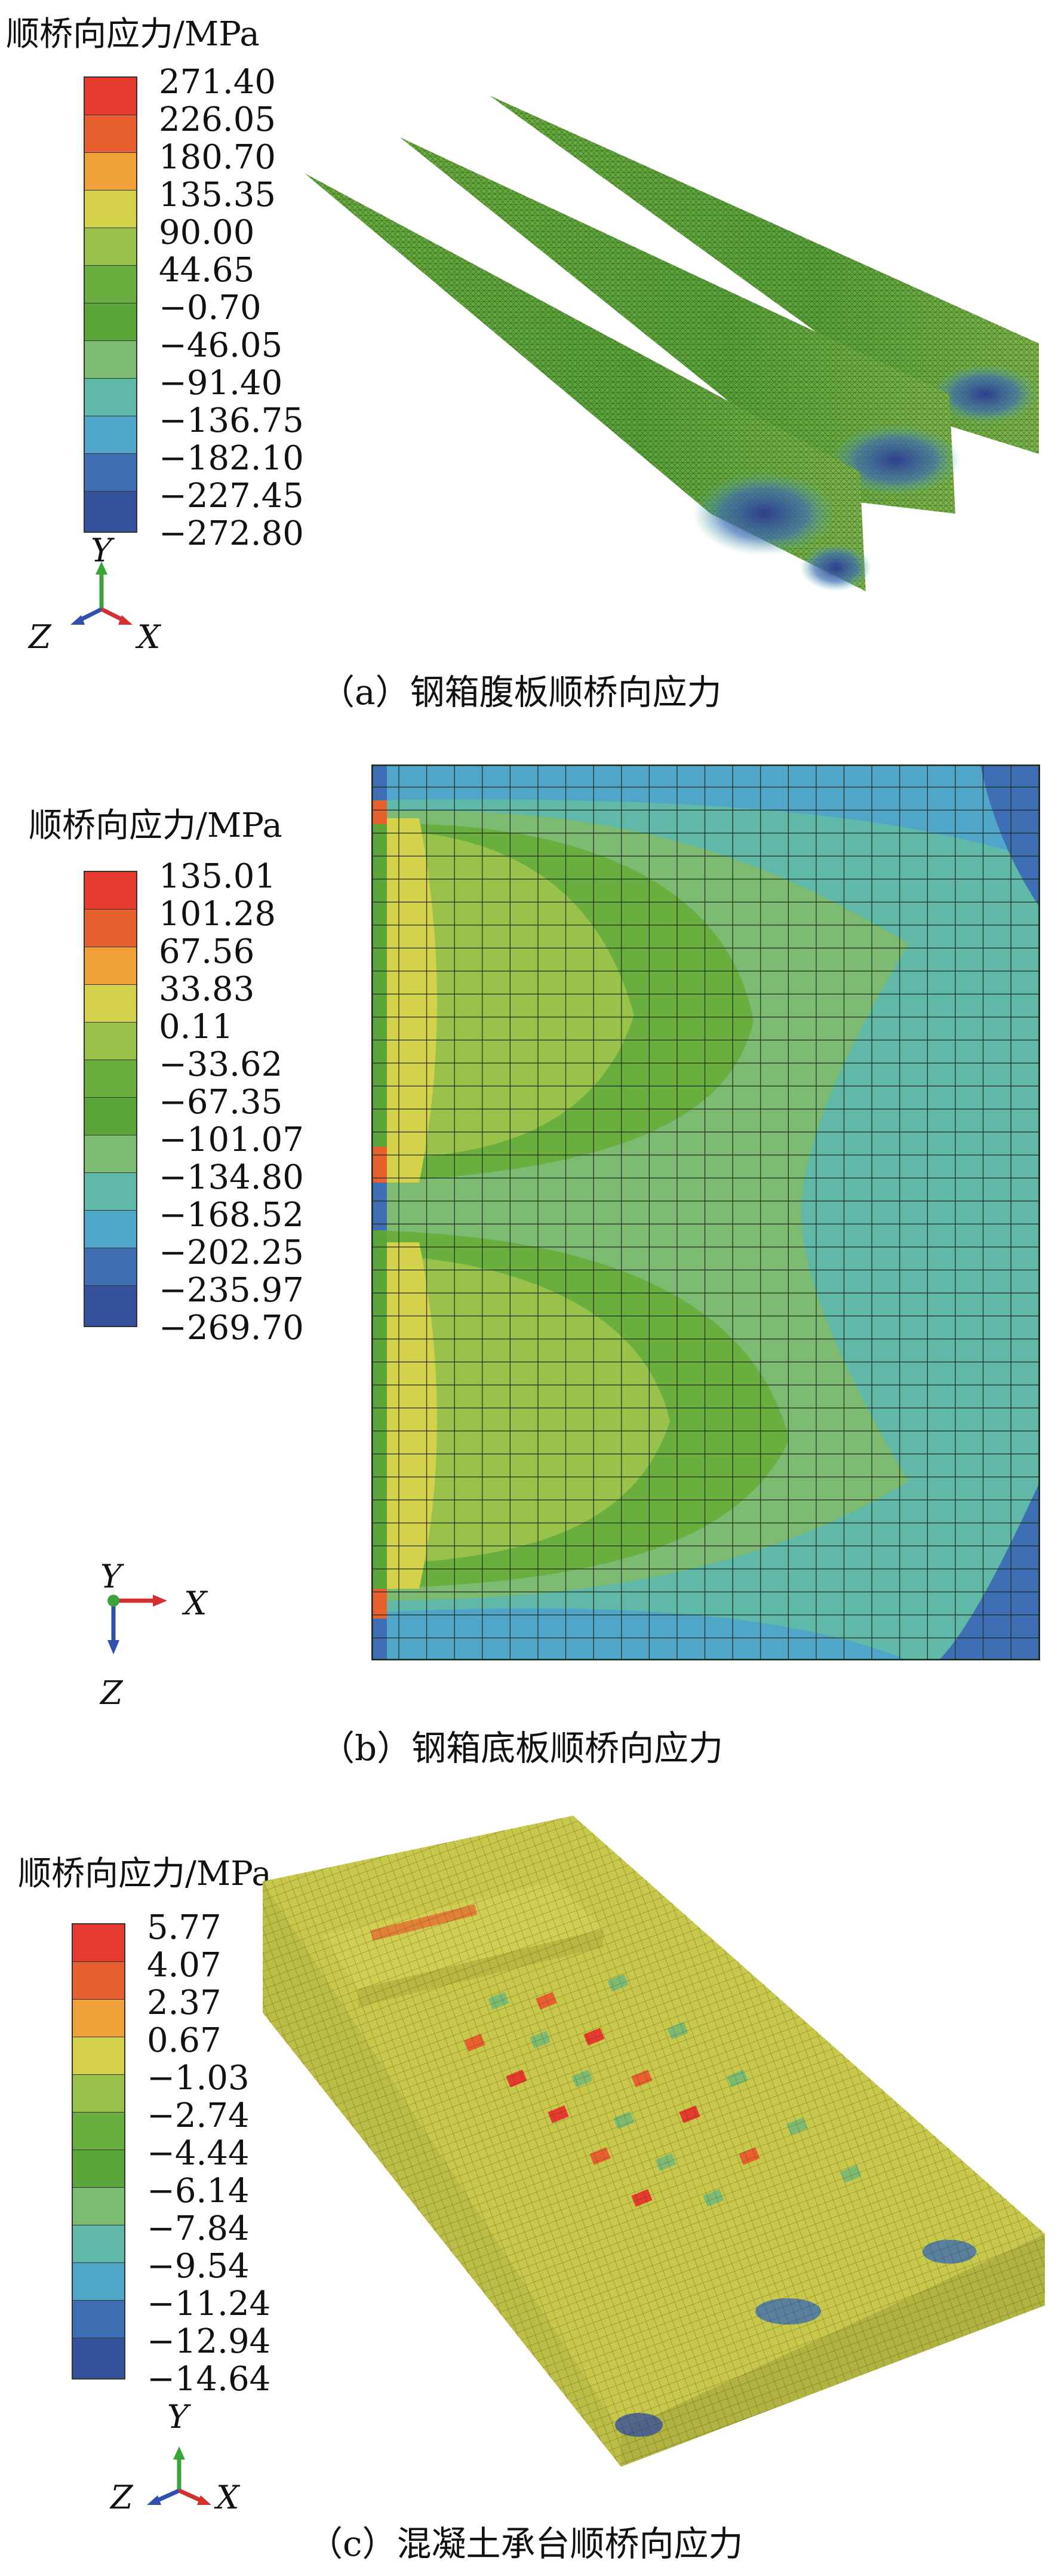  I want to click on legend-value: −272.80, so click(231, 533).